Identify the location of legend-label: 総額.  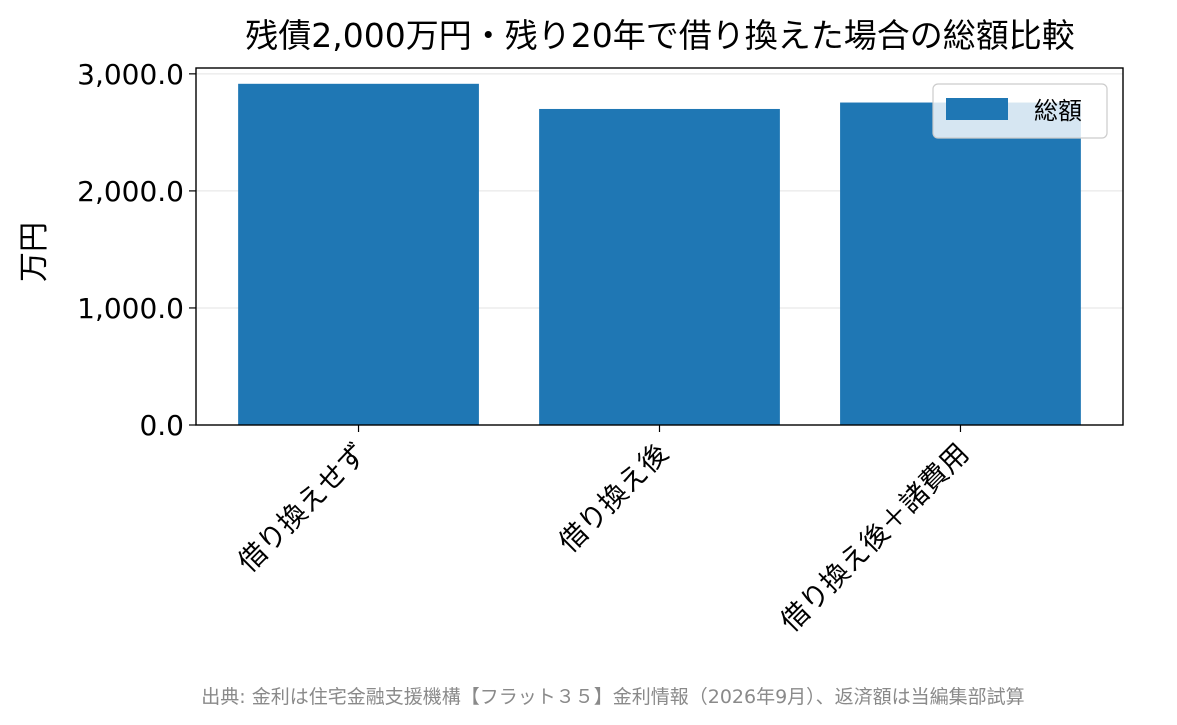
(1058, 111).